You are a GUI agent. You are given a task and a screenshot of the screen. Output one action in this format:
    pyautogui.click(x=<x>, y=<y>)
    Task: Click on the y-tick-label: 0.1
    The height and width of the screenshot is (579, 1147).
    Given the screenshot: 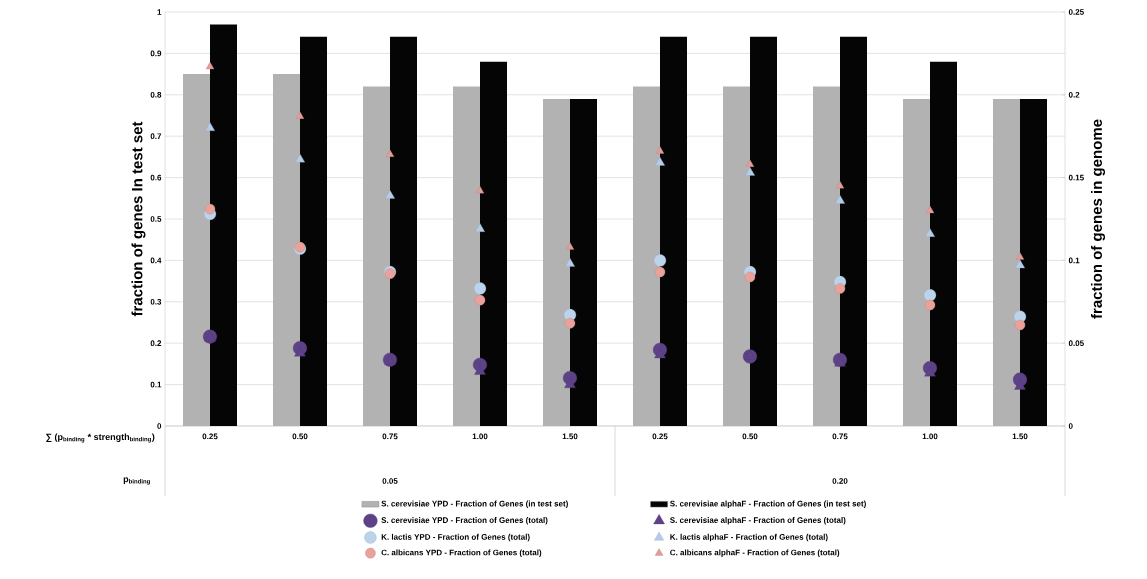 What is the action you would take?
    pyautogui.click(x=156, y=384)
    